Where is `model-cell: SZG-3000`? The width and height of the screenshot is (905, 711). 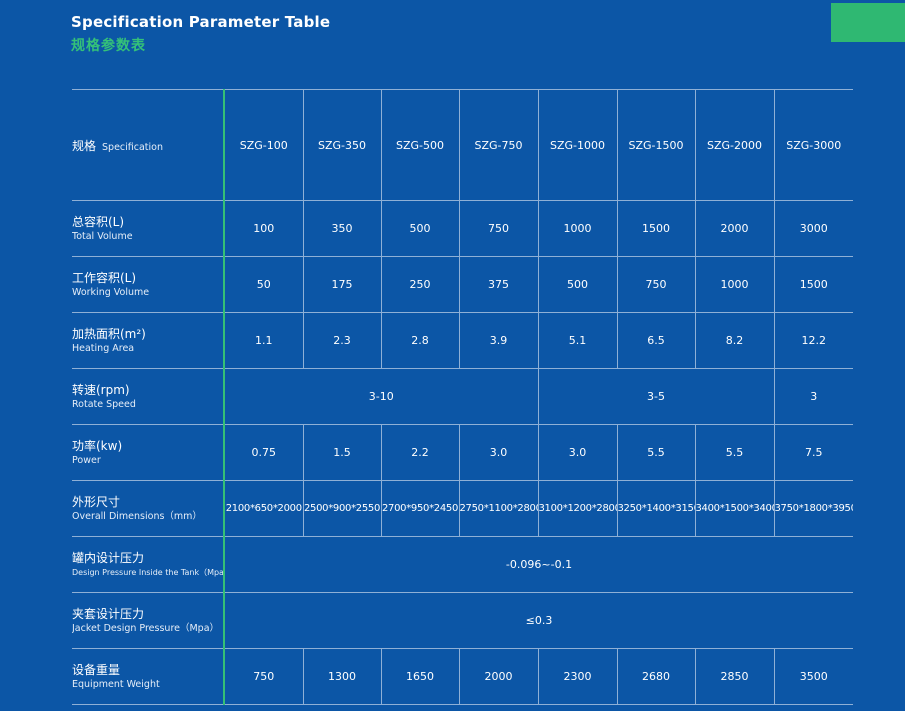
model-cell: SZG-3000 is located at coordinates (813, 145).